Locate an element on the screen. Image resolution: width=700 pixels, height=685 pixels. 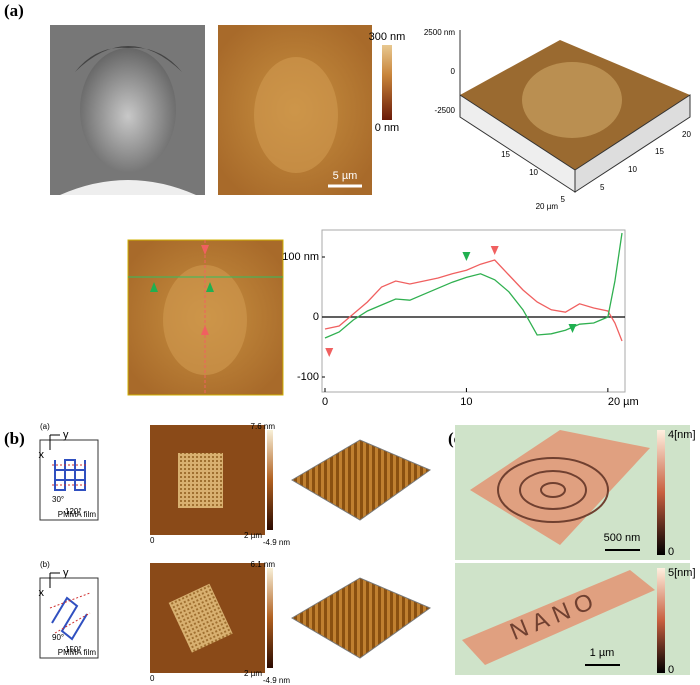
y-tick-label: 20 µm is located at coordinates (547, 206).